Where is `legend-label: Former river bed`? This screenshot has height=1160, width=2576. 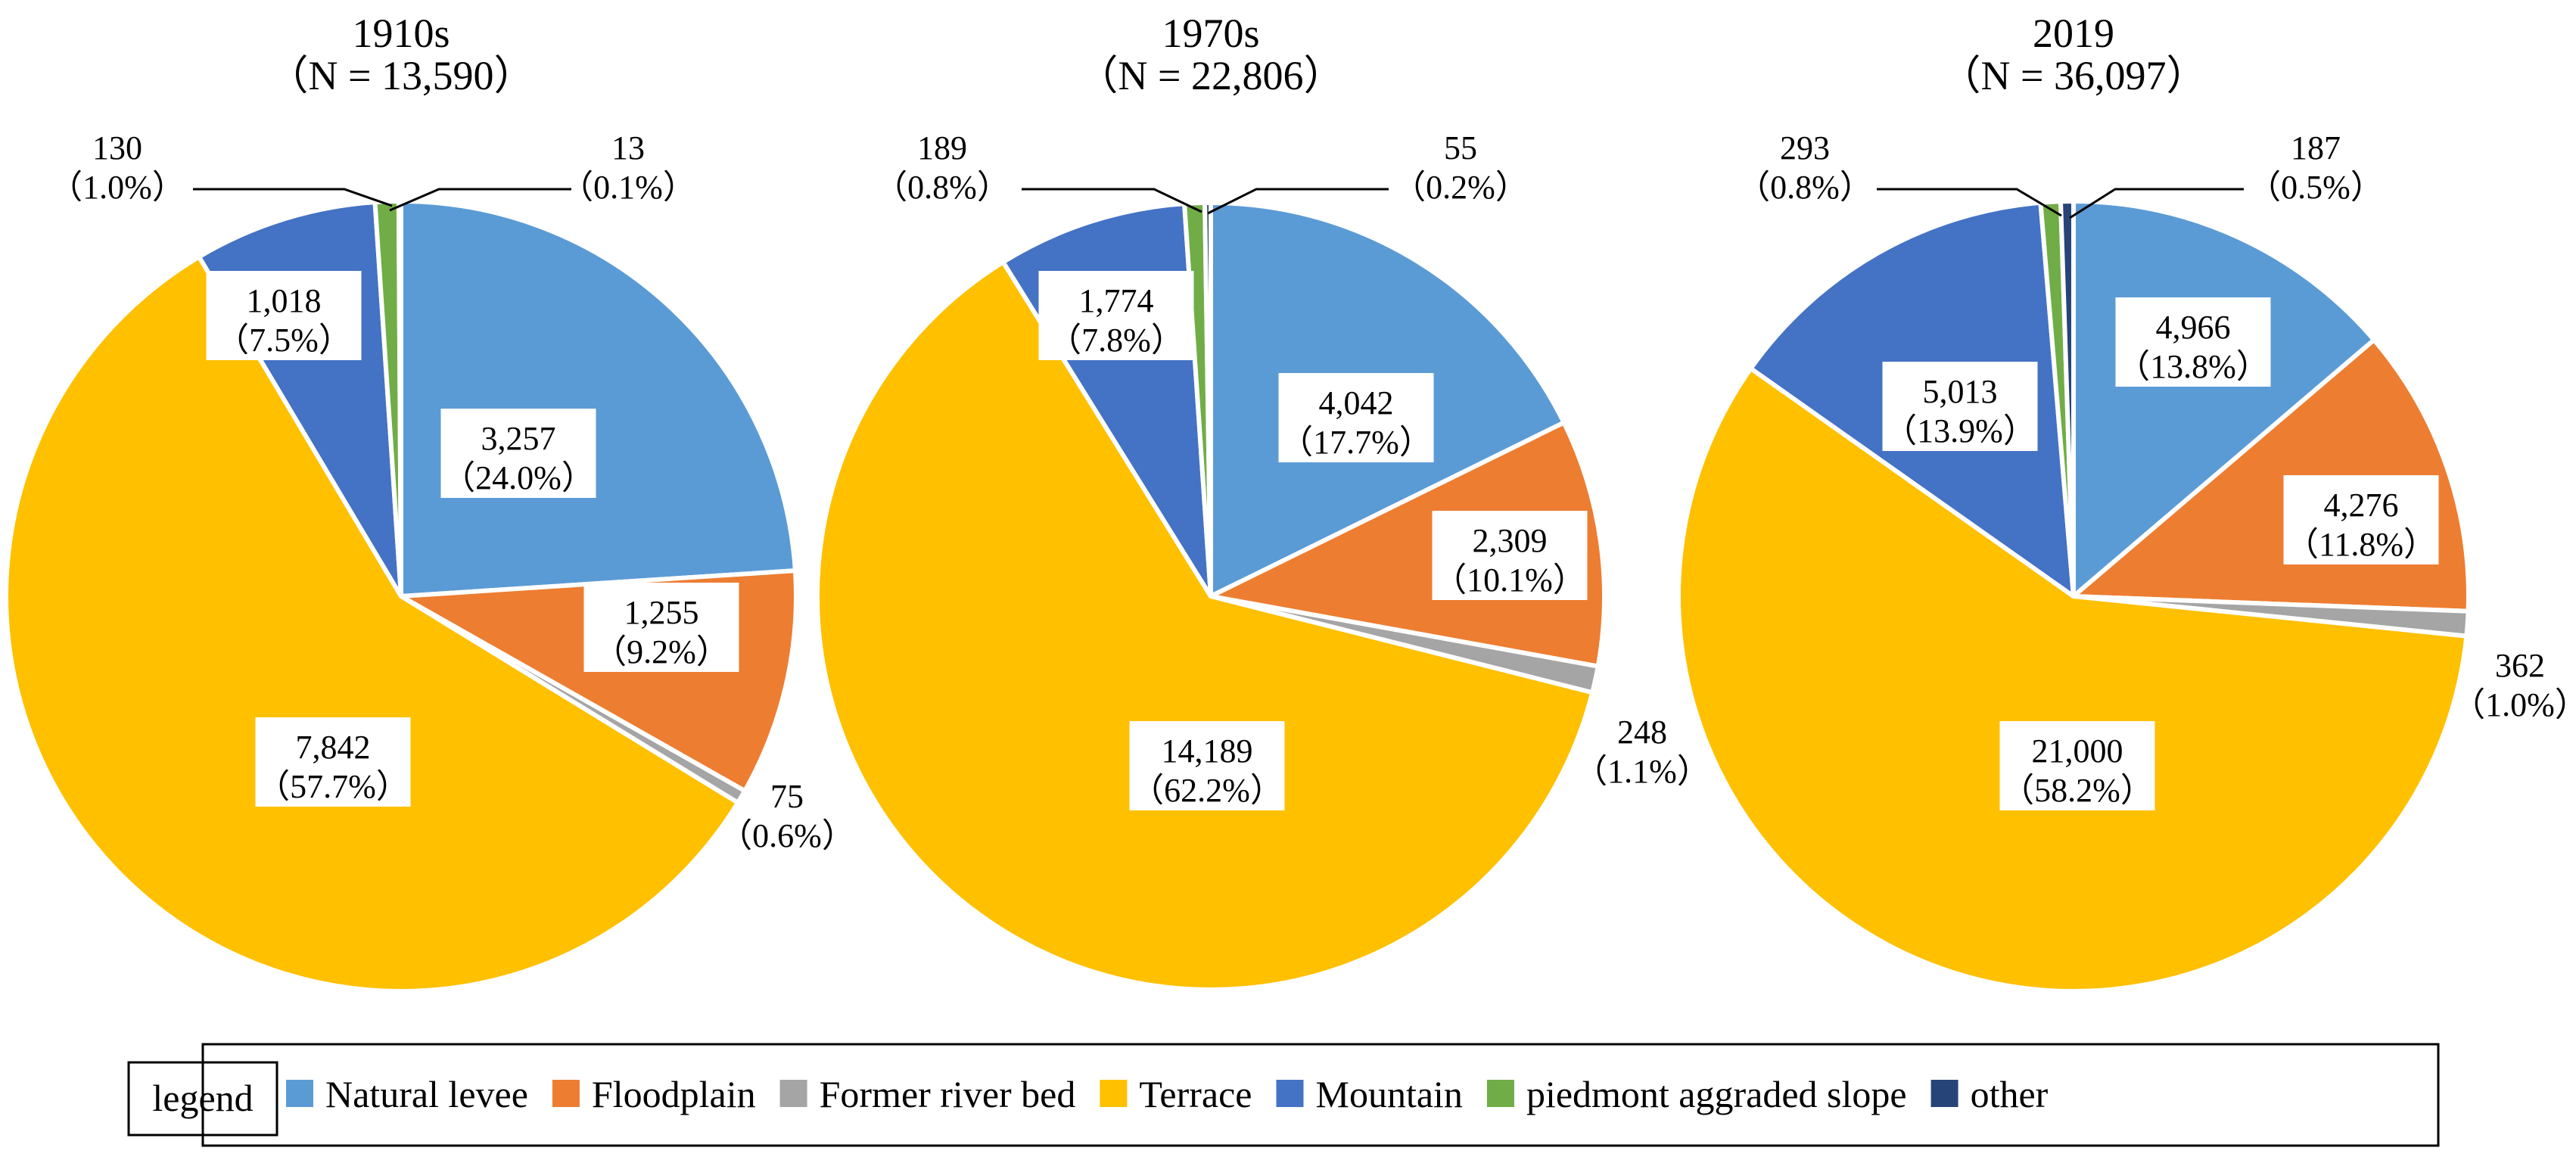
legend-label: Former river bed is located at coordinates (948, 1094).